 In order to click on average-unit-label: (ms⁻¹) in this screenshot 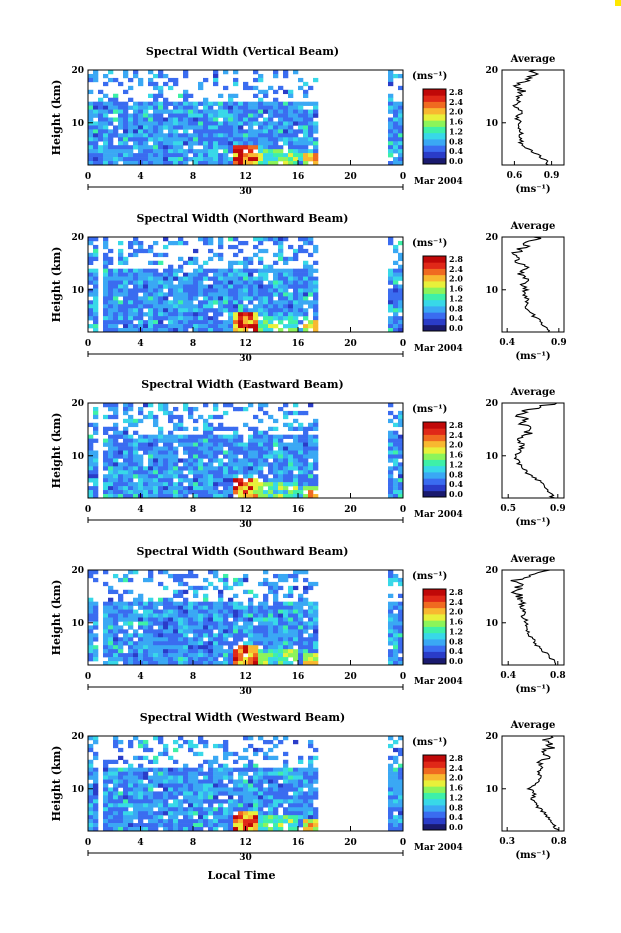, I will do `click(532, 689)`.